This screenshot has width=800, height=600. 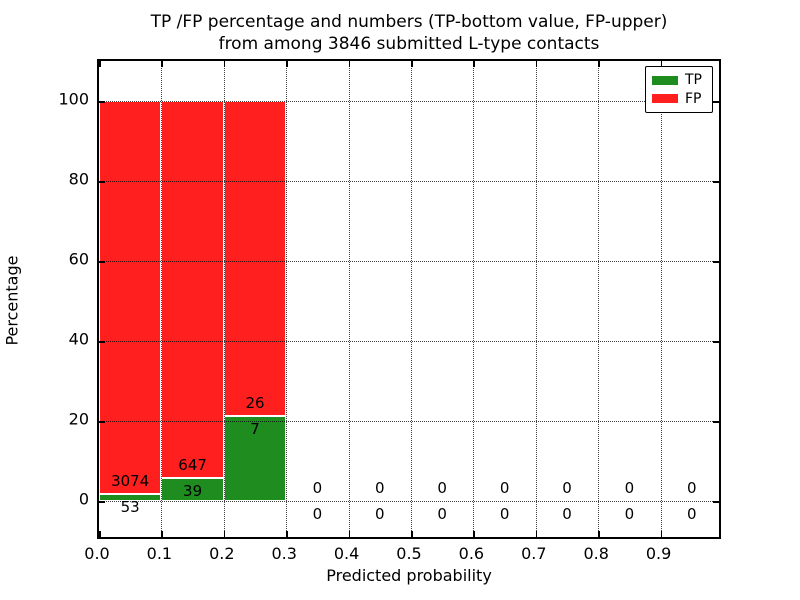 I want to click on y-tick-label: 80, so click(x=78, y=179).